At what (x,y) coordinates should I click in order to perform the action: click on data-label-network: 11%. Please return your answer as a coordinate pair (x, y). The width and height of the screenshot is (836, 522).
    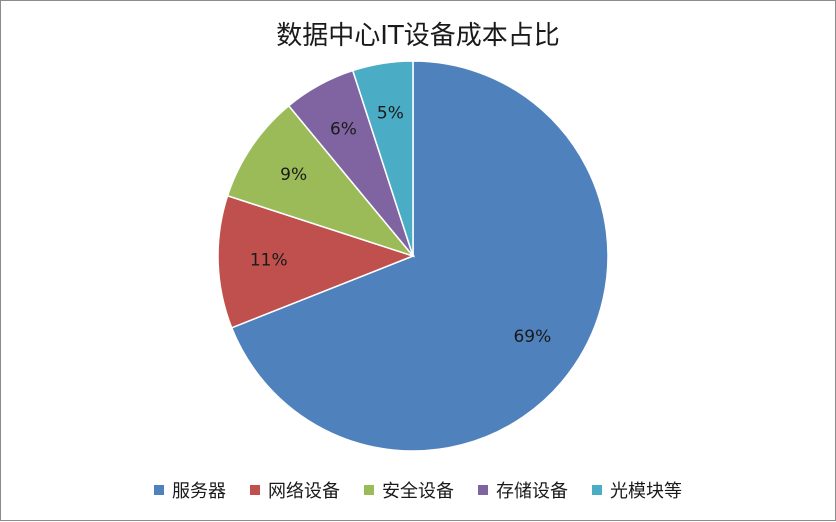
    Looking at the image, I should click on (269, 261).